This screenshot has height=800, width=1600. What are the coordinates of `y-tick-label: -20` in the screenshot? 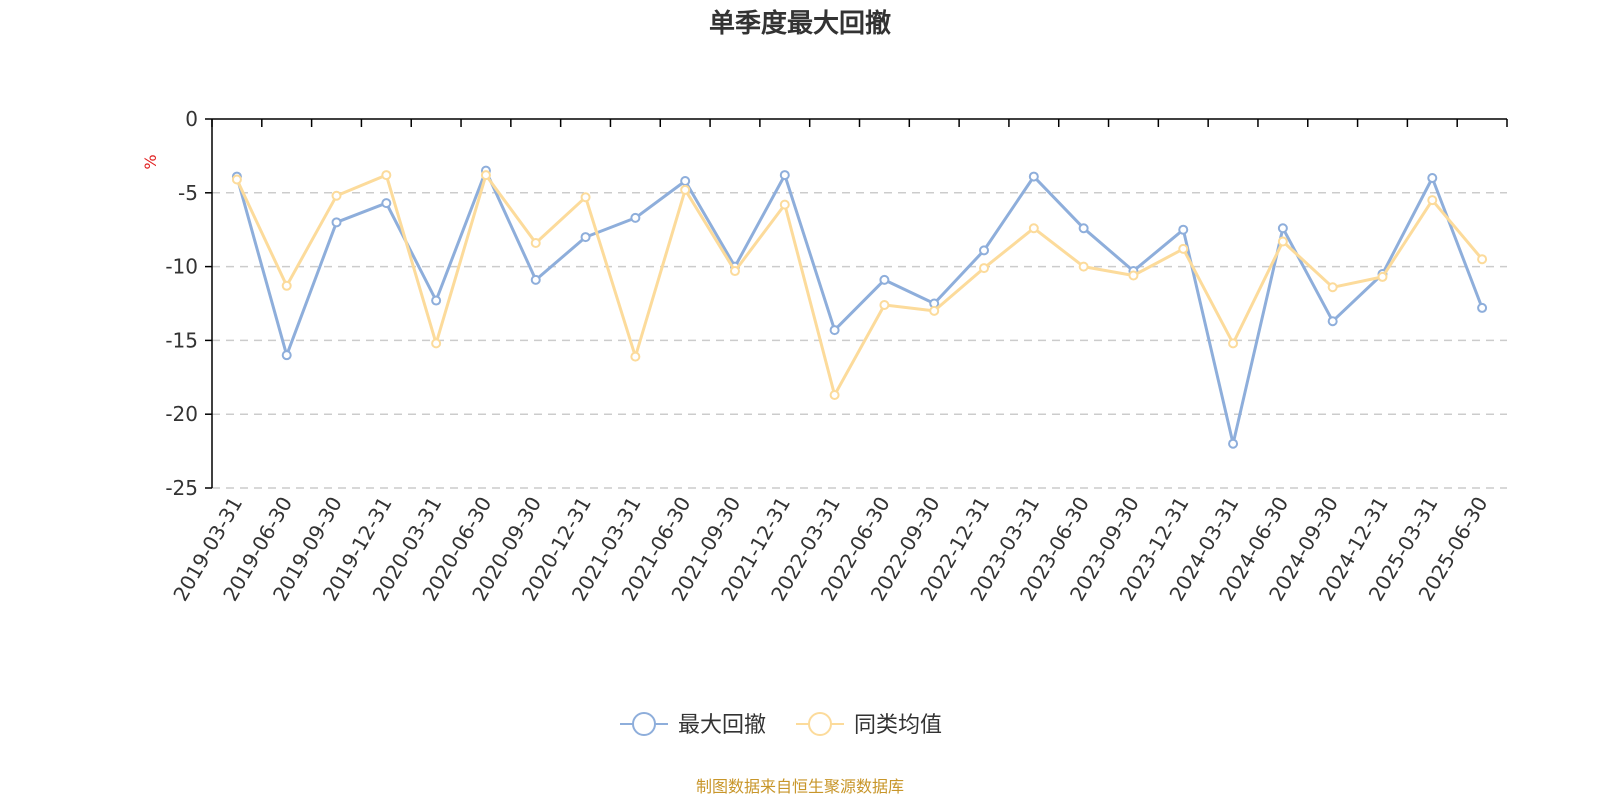 It's located at (181, 414).